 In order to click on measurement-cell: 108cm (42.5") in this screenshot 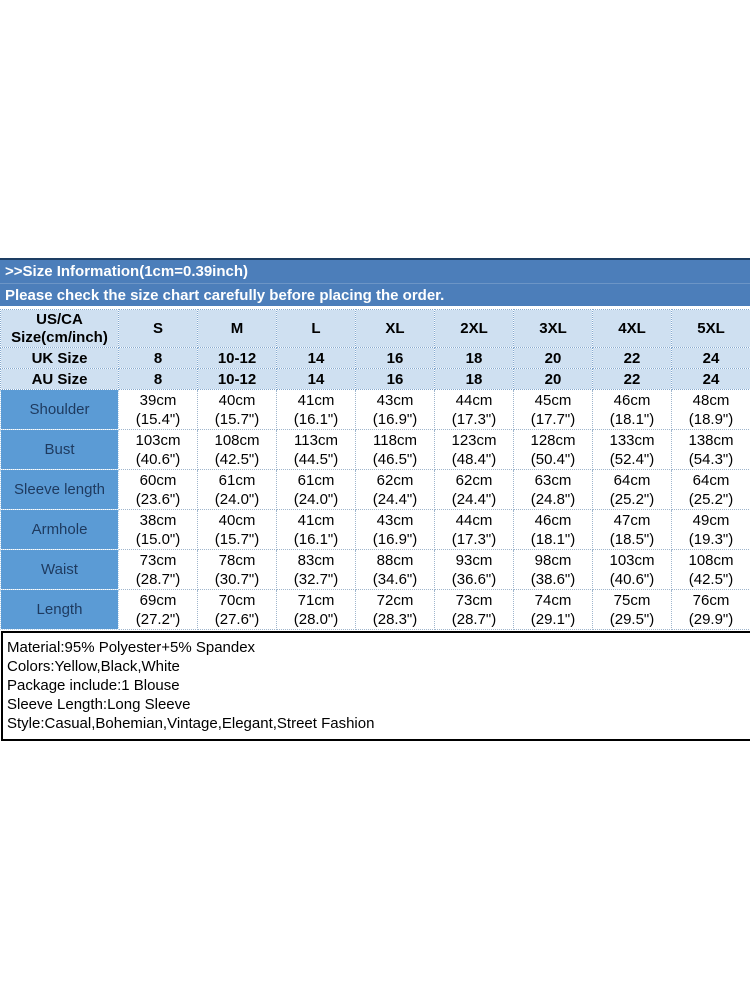, I will do `click(710, 569)`.